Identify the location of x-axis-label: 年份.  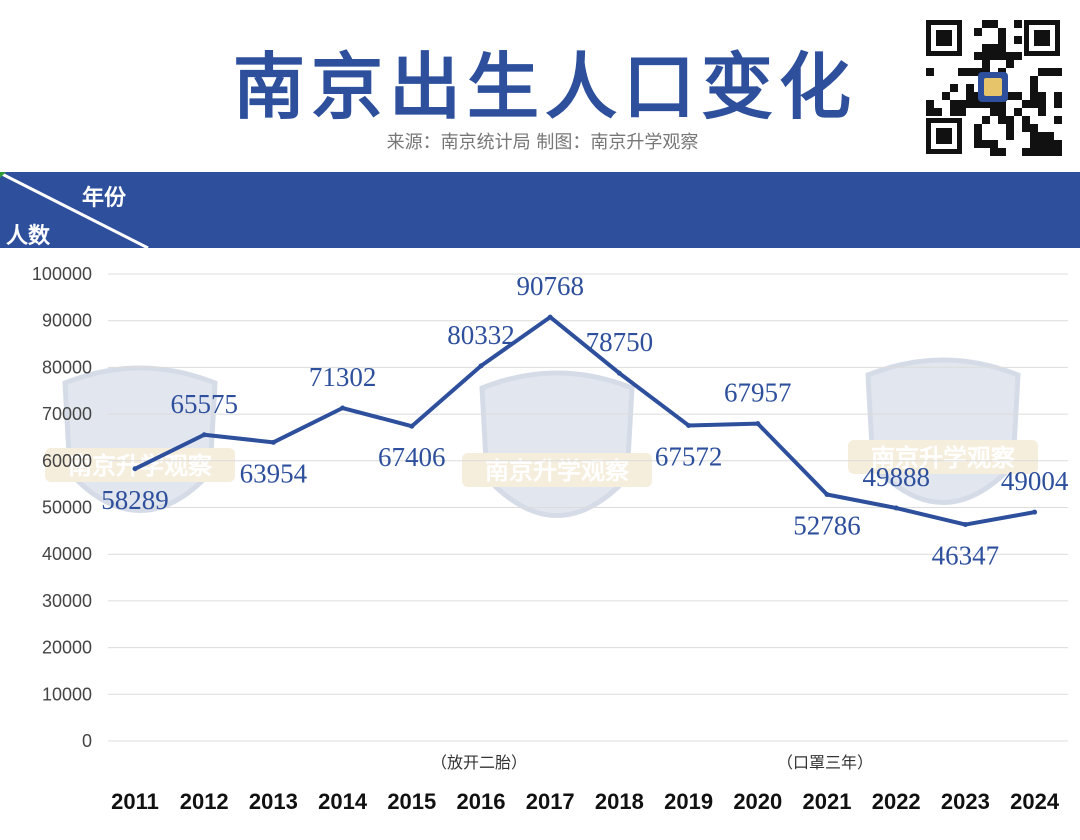
(104, 198).